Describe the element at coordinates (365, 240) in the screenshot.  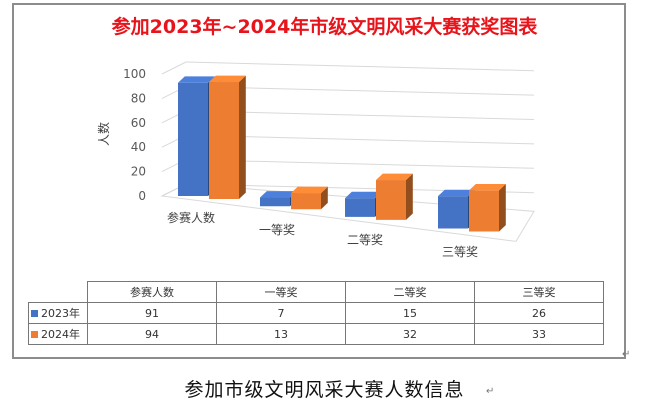
I see `x-tick-label: 二等奖` at that location.